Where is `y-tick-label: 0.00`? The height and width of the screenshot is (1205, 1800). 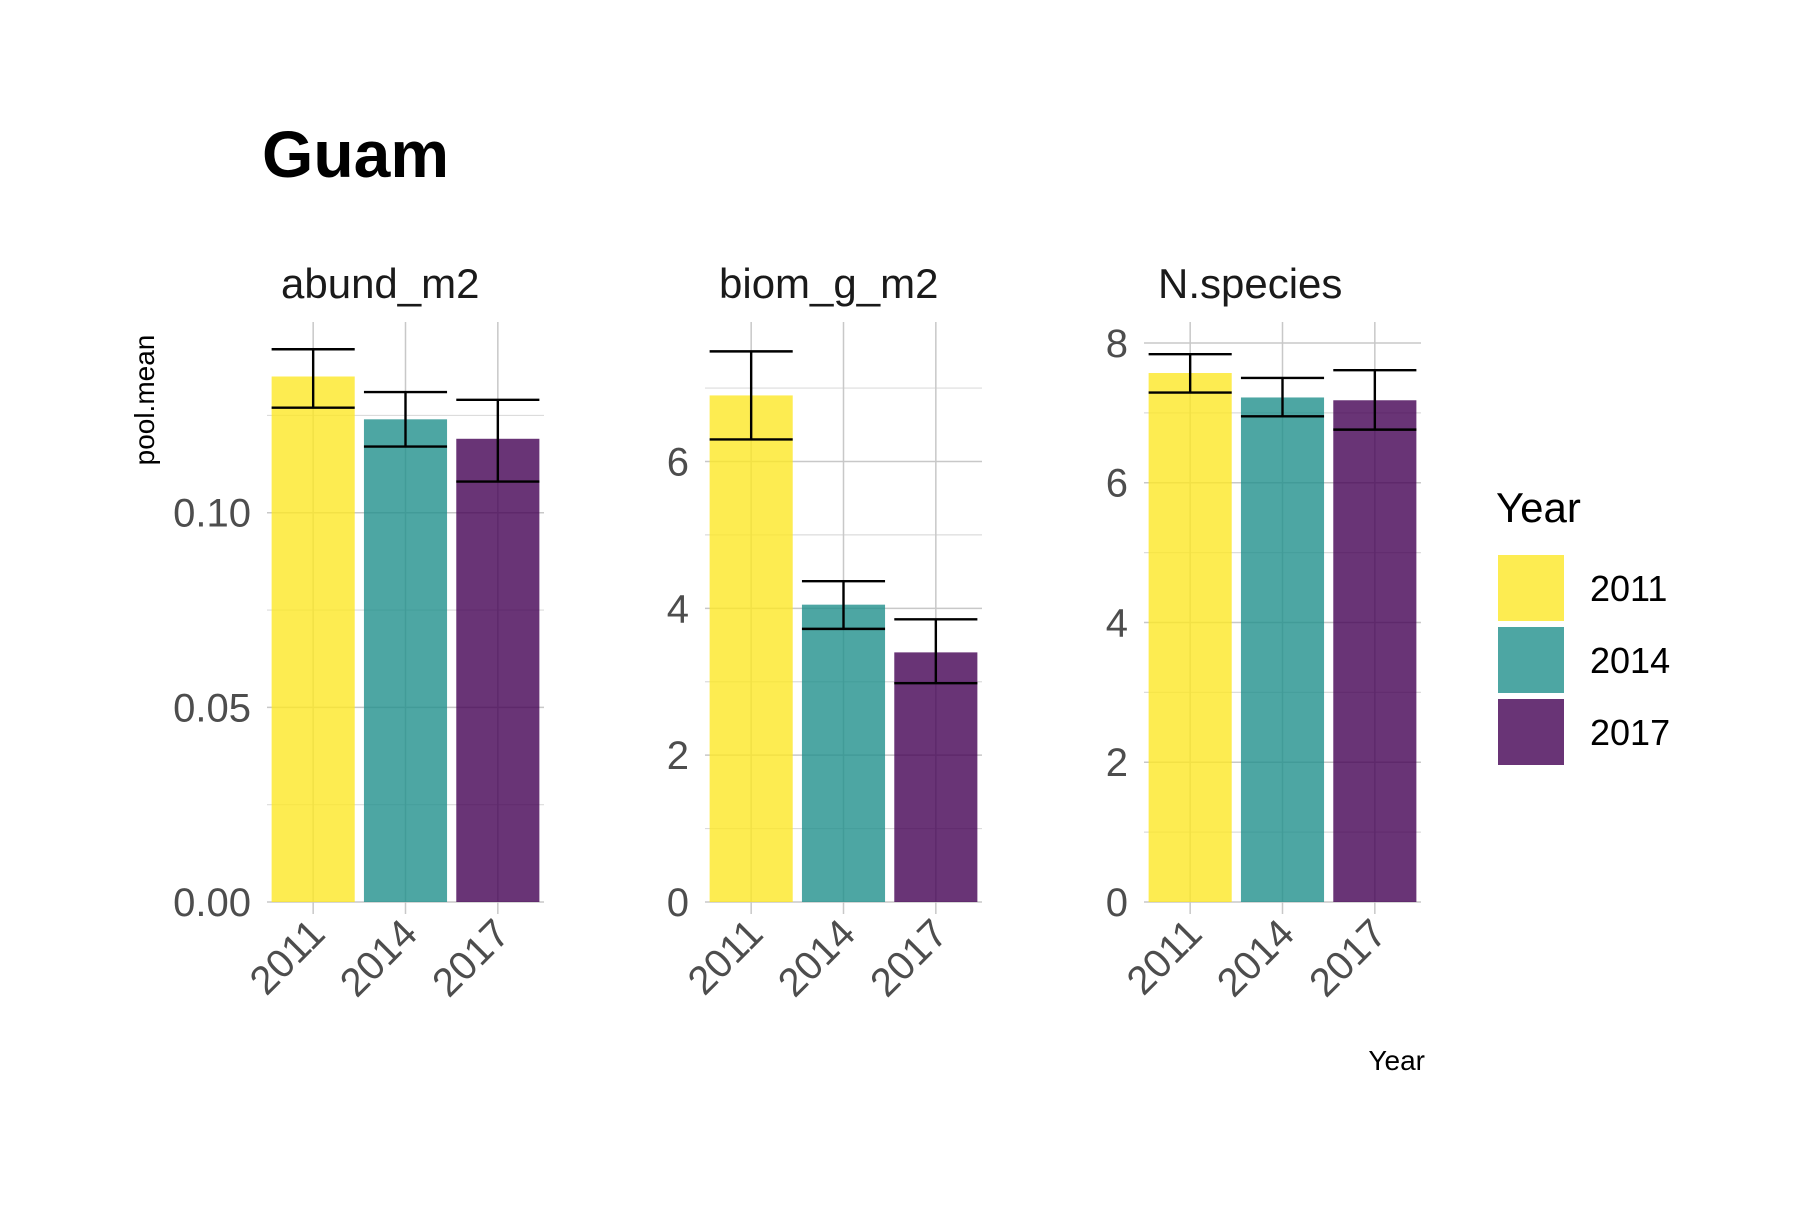
y-tick-label: 0.00 is located at coordinates (212, 903).